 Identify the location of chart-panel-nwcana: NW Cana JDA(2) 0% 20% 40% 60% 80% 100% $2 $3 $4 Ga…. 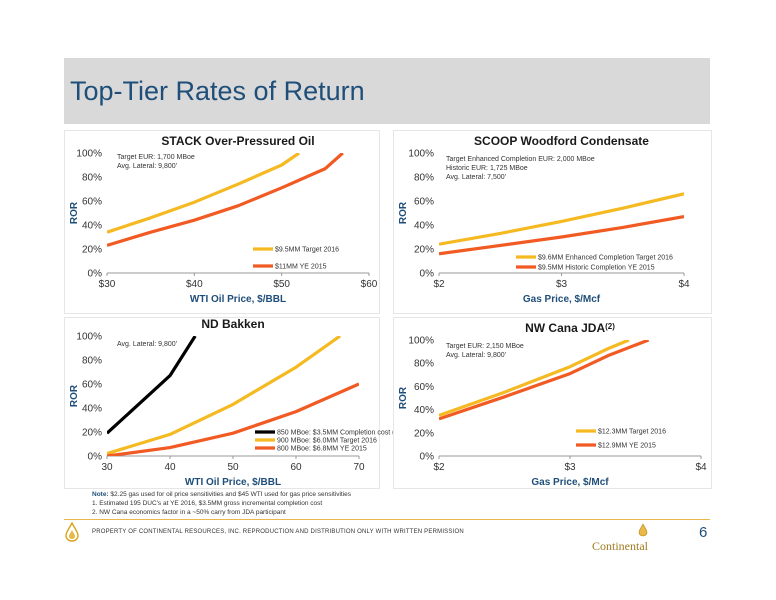
(552, 403).